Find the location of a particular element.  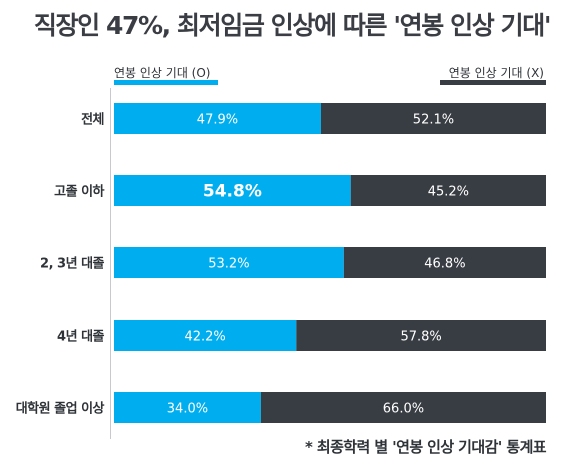

category-label: 대학원 졸업 이상 is located at coordinates (60, 409).